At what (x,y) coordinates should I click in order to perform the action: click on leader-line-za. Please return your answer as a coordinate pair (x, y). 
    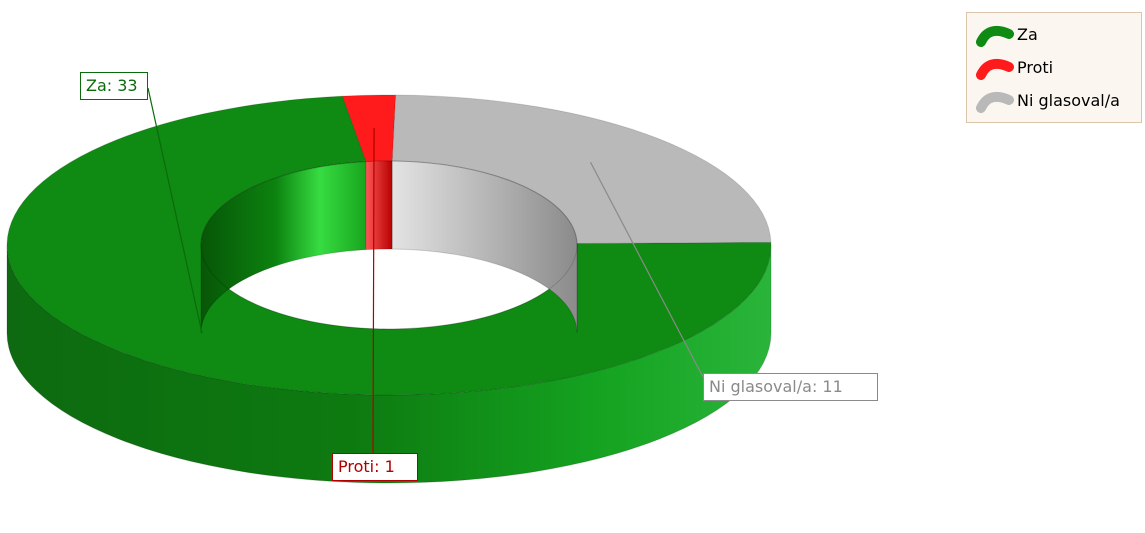
    Looking at the image, I should click on (175, 210).